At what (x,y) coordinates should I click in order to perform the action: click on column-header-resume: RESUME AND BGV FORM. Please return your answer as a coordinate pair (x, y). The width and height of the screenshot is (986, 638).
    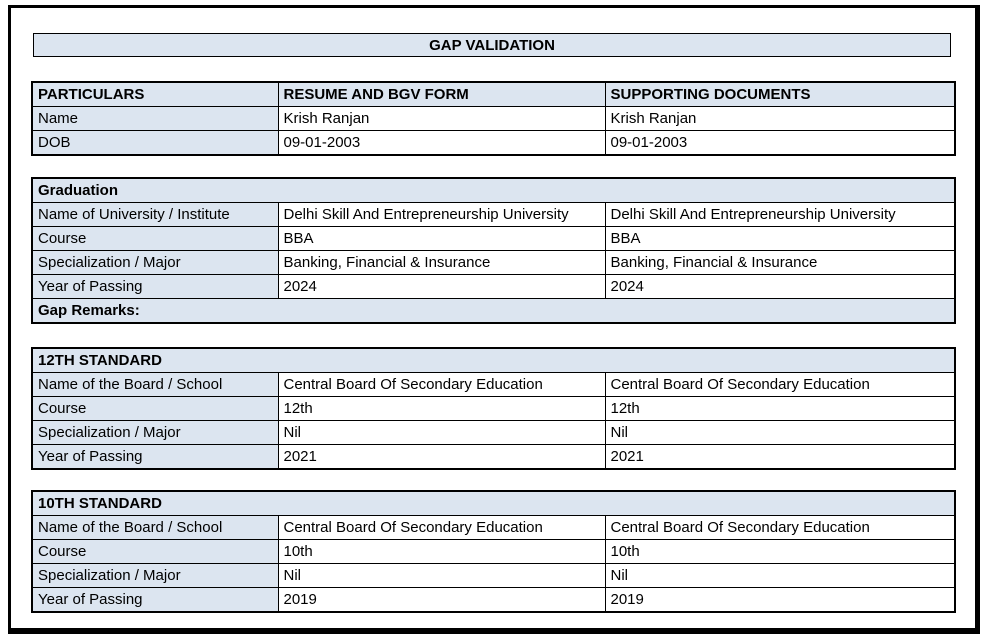
    Looking at the image, I should click on (441, 94).